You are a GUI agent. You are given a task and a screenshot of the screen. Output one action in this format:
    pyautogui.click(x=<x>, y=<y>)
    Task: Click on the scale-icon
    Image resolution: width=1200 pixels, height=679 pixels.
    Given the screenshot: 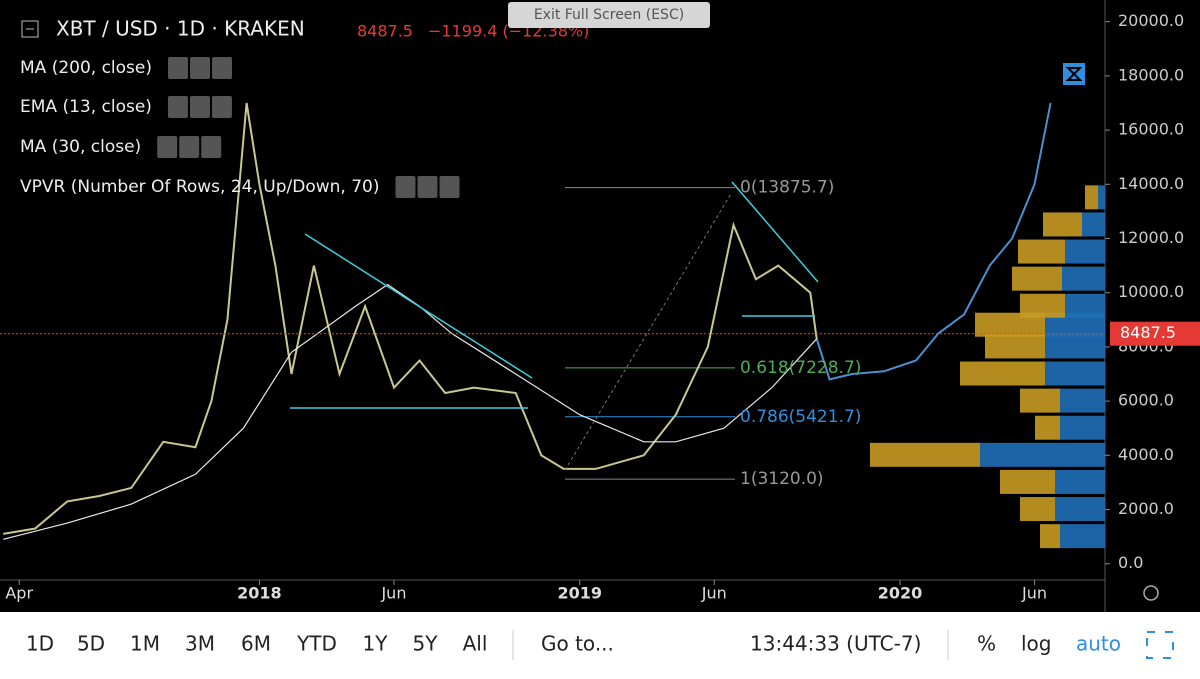 What is the action you would take?
    pyautogui.click(x=1074, y=74)
    